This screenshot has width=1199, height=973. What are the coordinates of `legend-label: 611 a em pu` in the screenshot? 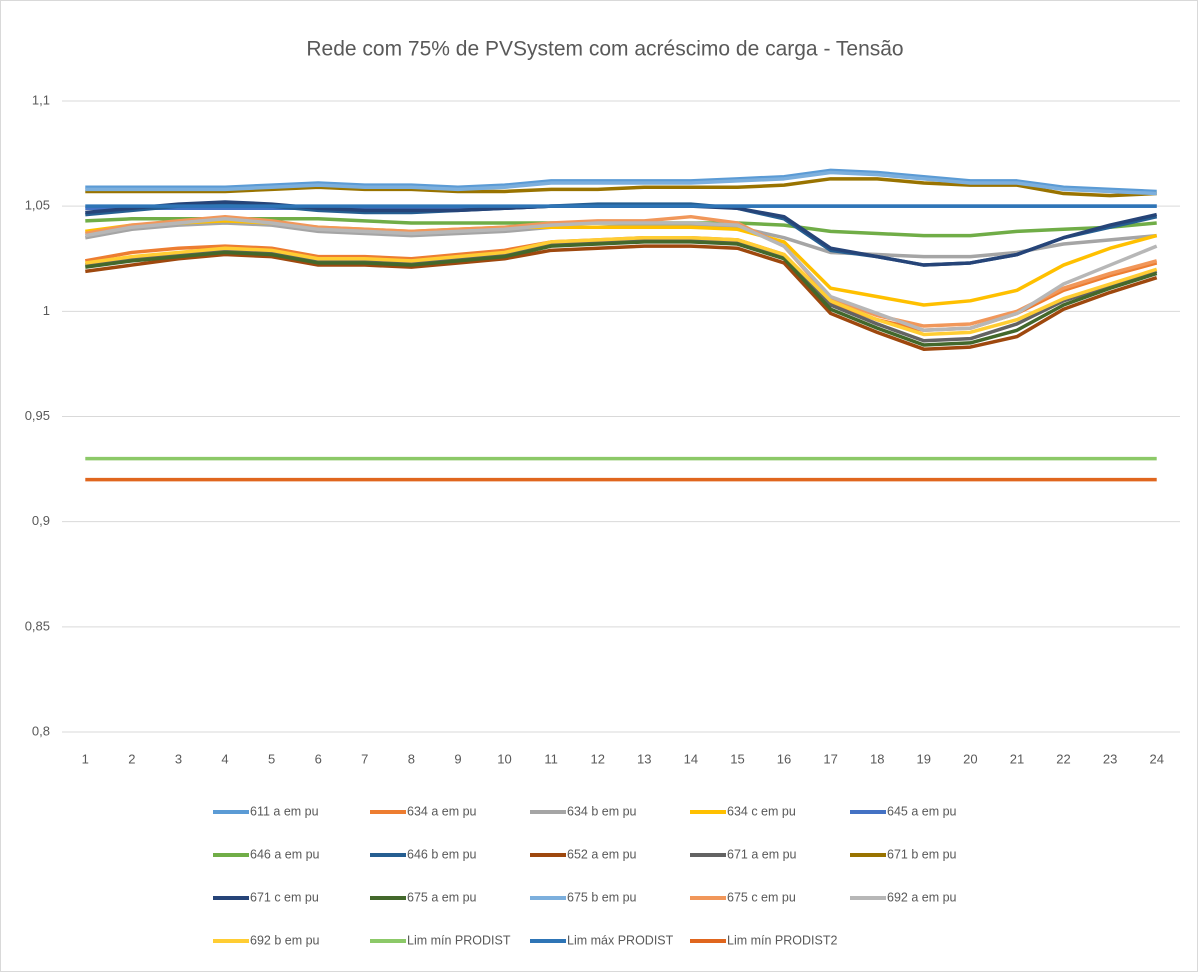 It's located at (284, 811).